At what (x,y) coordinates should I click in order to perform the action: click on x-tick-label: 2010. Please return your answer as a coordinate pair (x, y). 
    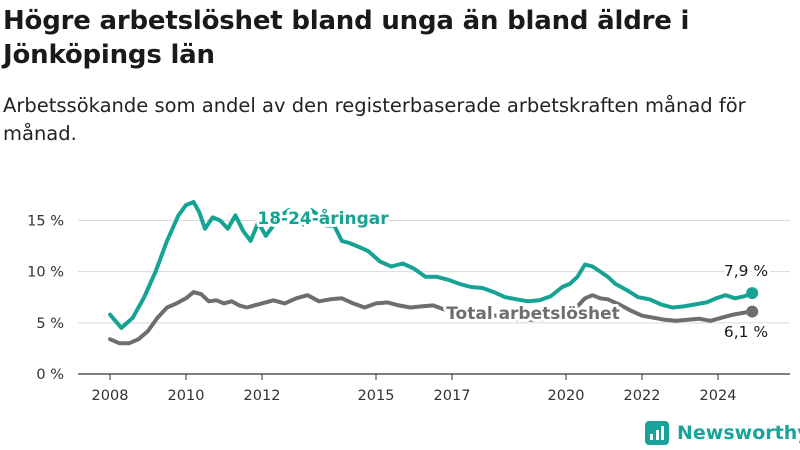
    Looking at the image, I should click on (186, 396).